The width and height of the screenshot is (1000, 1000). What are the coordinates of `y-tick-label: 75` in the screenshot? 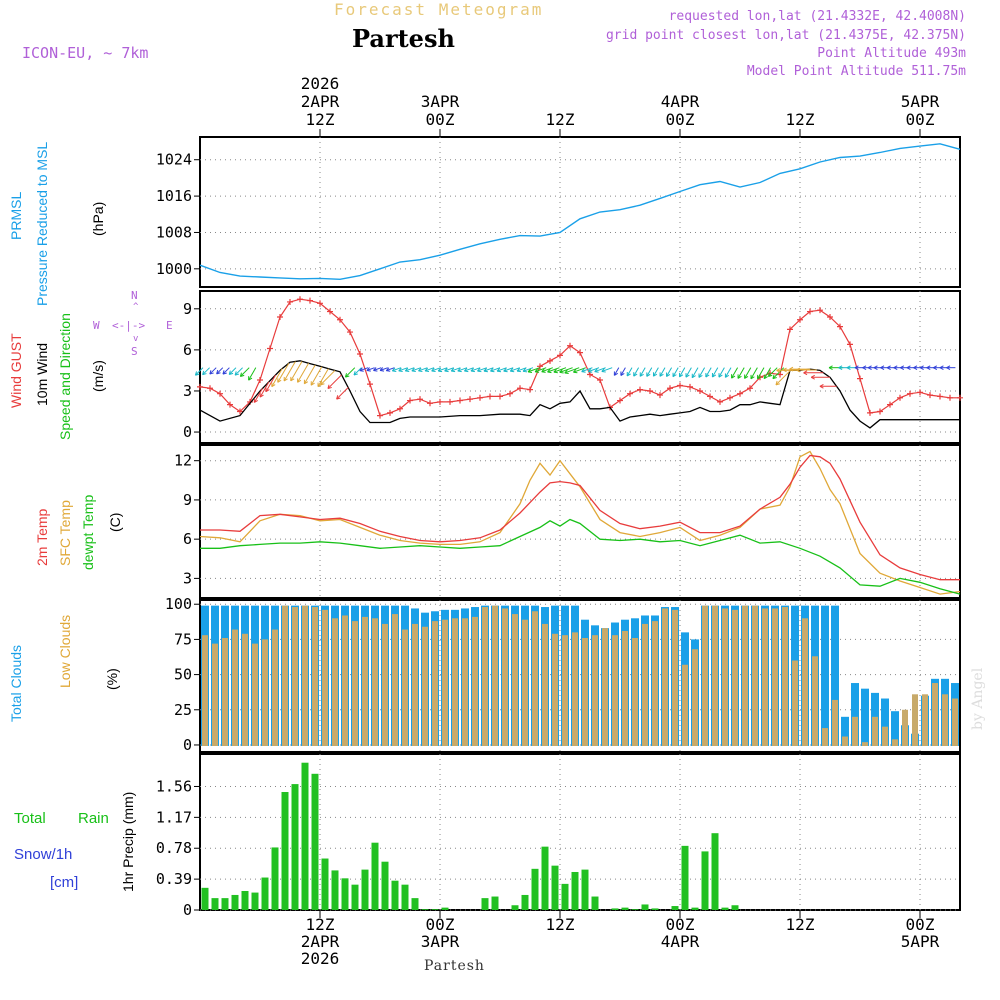 It's located at (183, 639).